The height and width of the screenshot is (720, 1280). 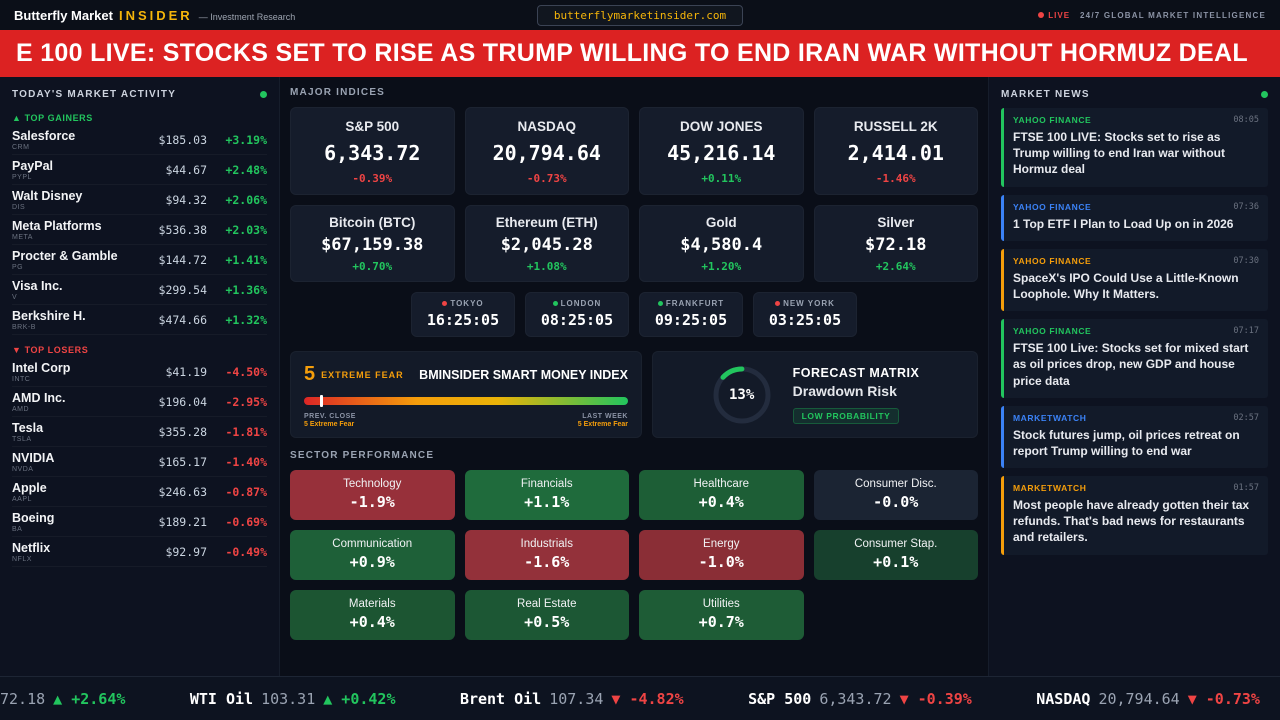 I want to click on sector-change: -0.0%, so click(x=896, y=502).